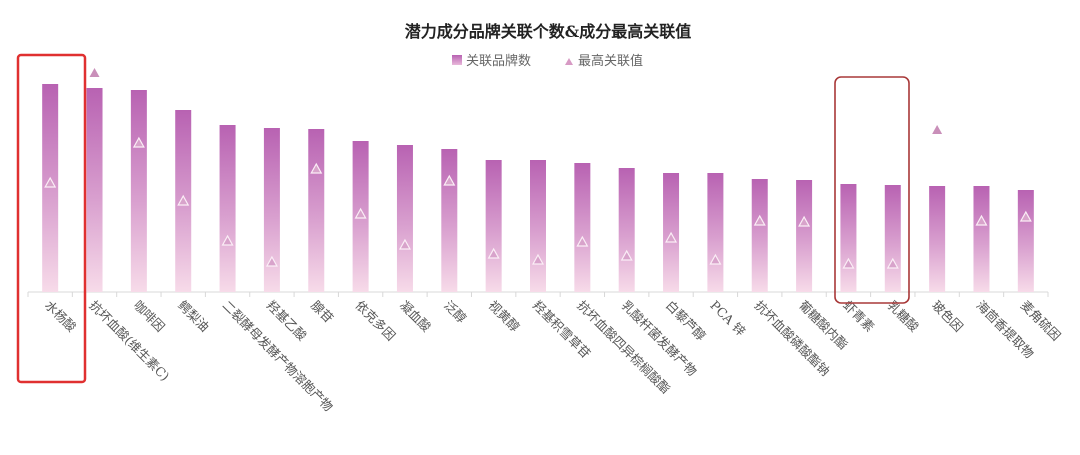 The width and height of the screenshot is (1080, 455). I want to click on x-tick-label: 泛醇, so click(455, 312).